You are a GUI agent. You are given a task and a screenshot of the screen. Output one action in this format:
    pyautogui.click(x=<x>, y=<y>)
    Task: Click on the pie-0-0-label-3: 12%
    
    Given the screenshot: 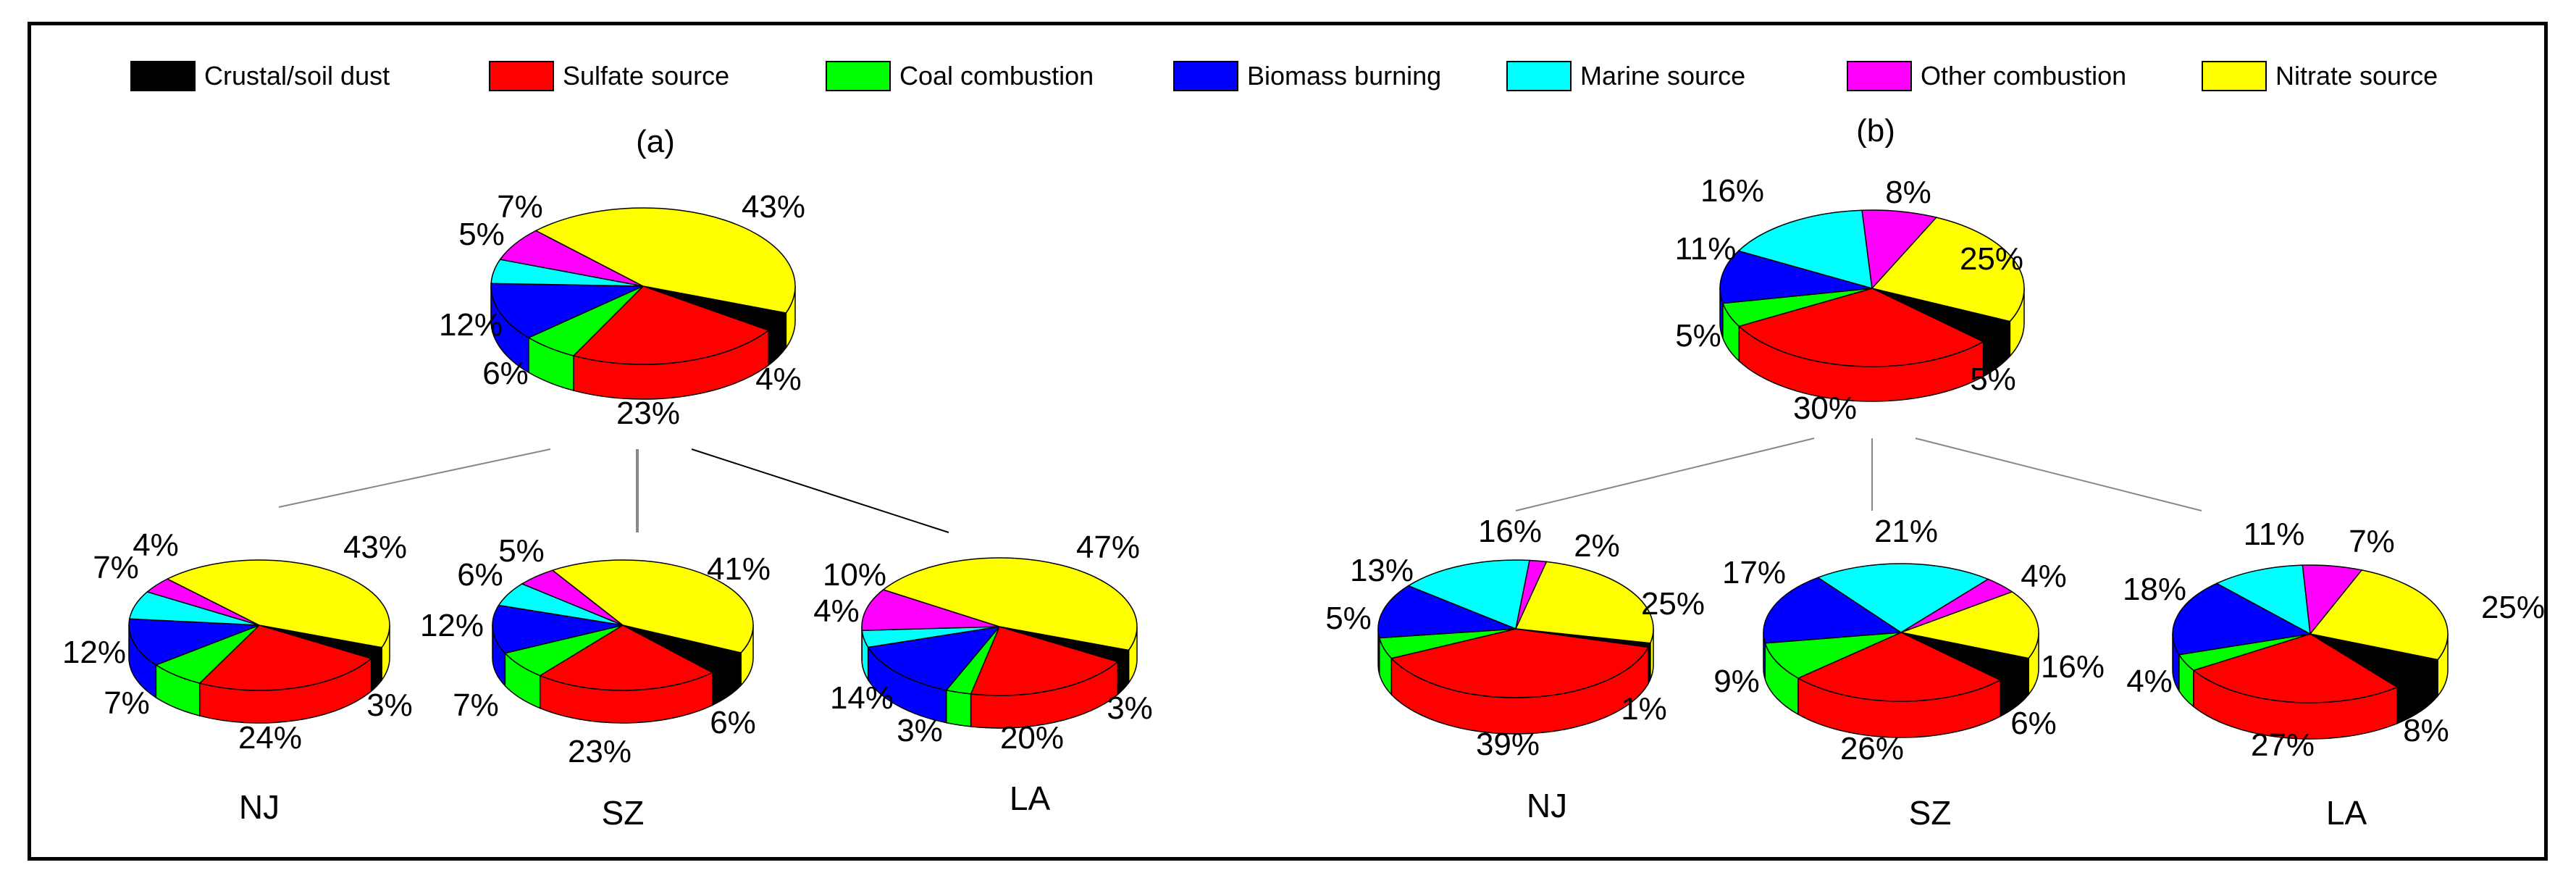 What is the action you would take?
    pyautogui.click(x=471, y=325)
    